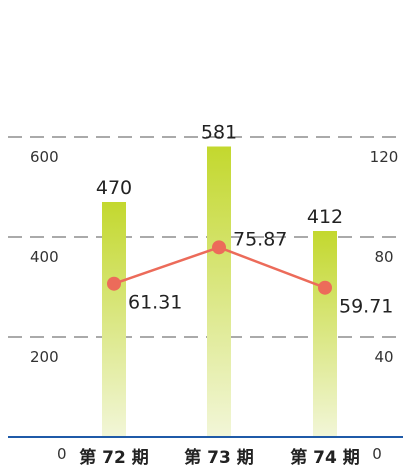 The height and width of the screenshot is (473, 411). What do you see at coordinates (260, 239) in the screenshot?
I see `line-value-label: 75.87` at bounding box center [260, 239].